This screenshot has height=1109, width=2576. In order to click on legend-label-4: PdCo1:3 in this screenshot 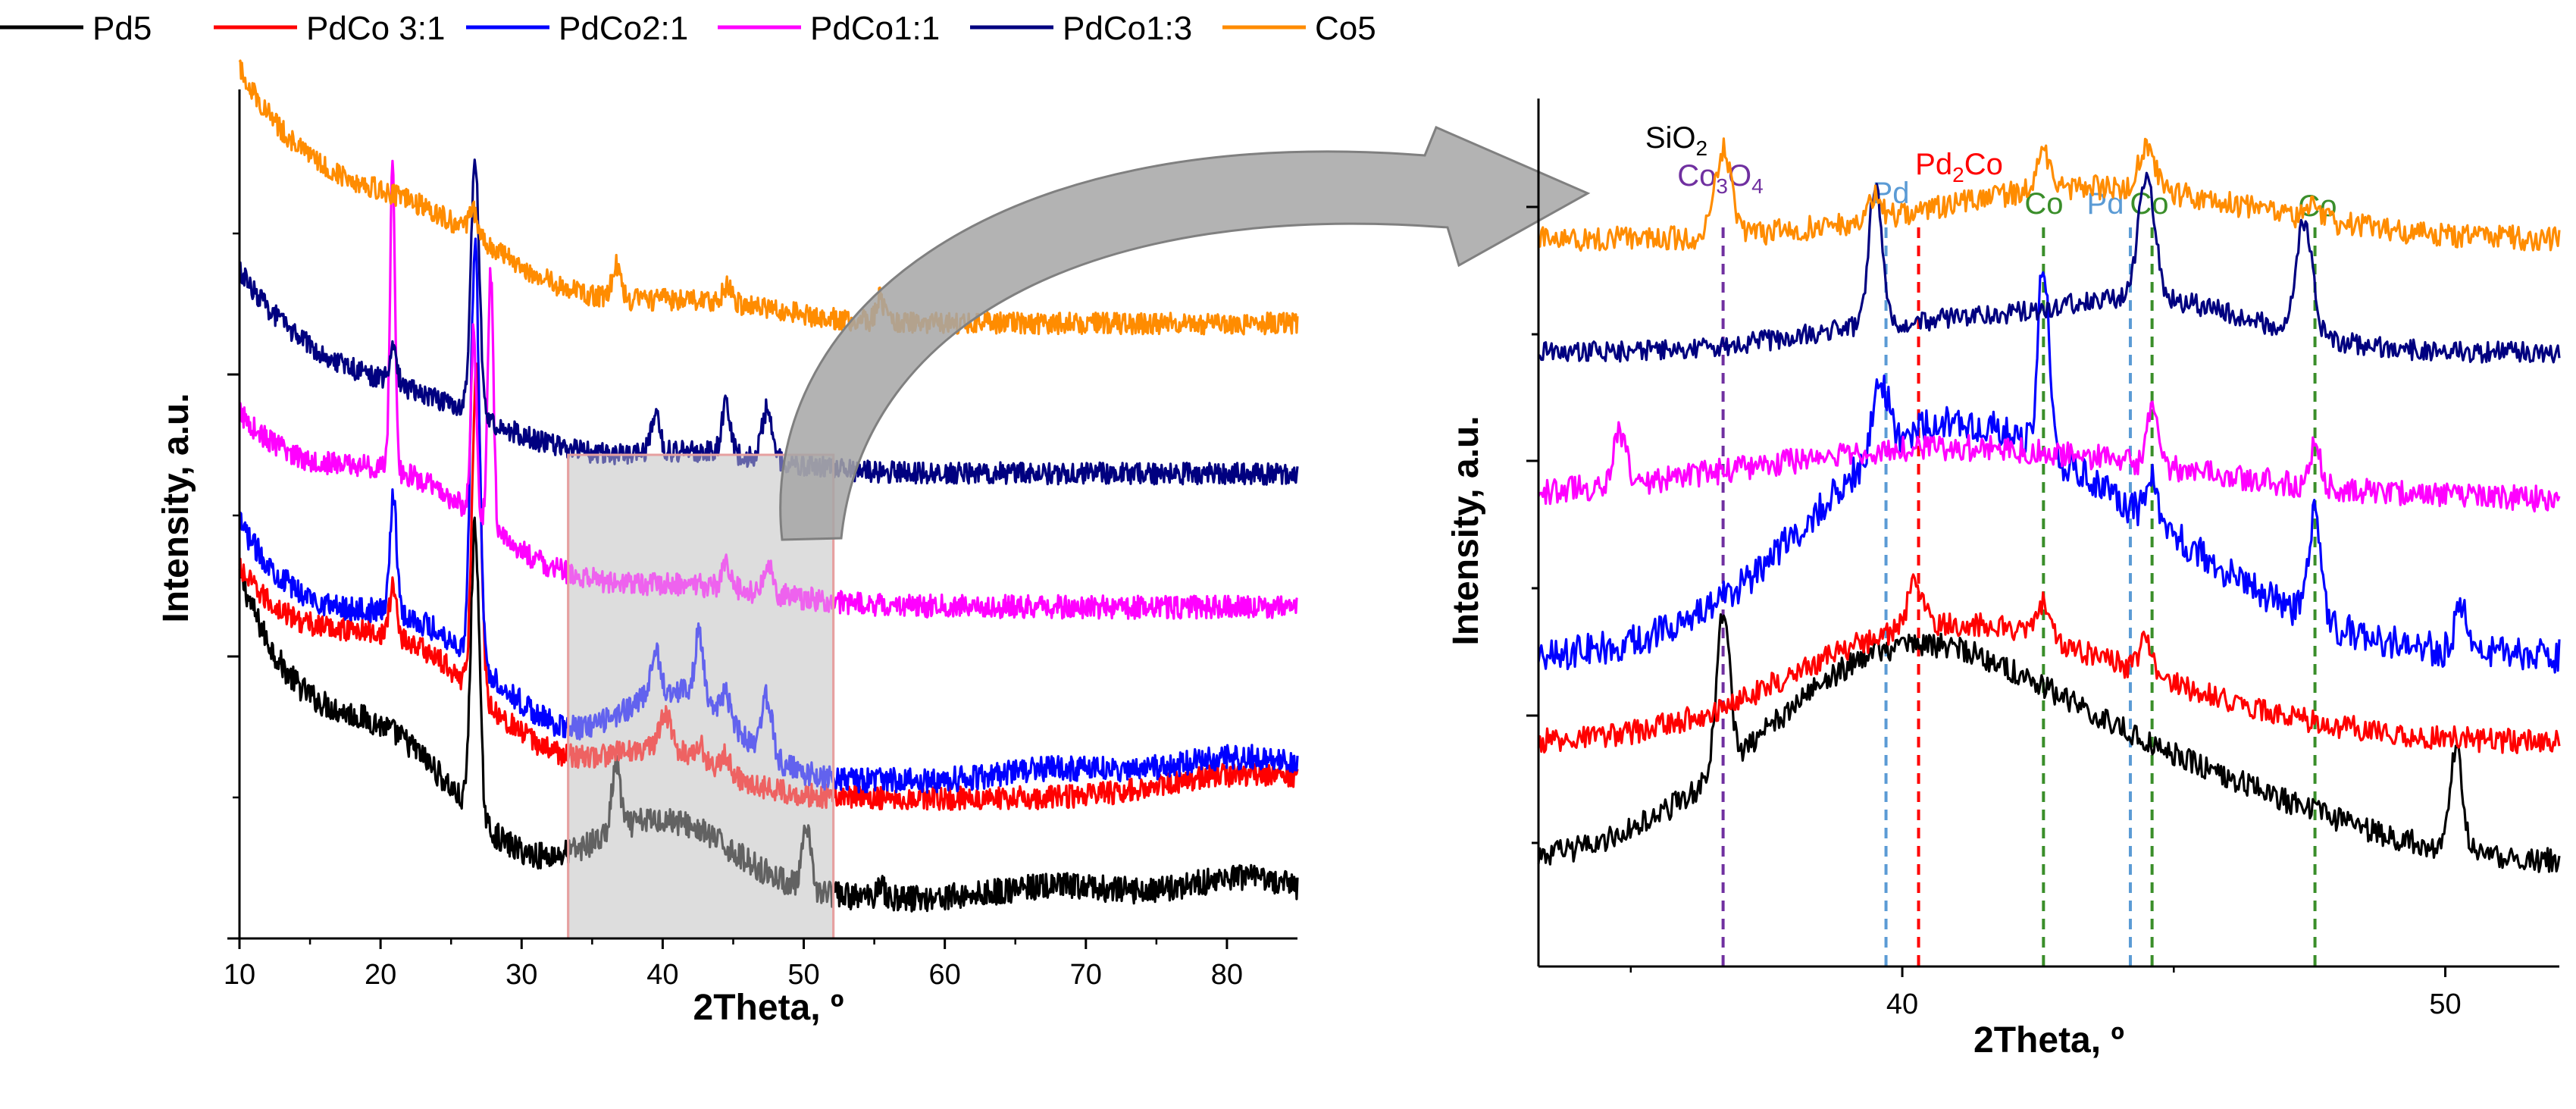, I will do `click(1127, 29)`.